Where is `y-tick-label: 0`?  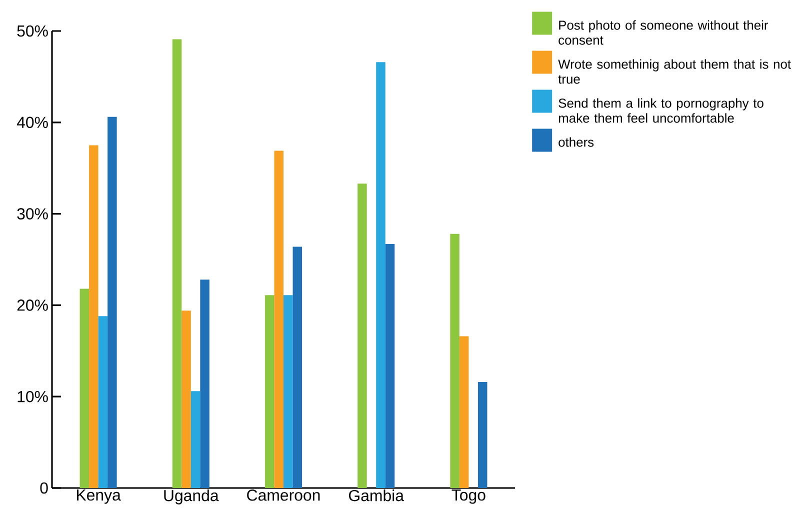 y-tick-label: 0 is located at coordinates (44, 488).